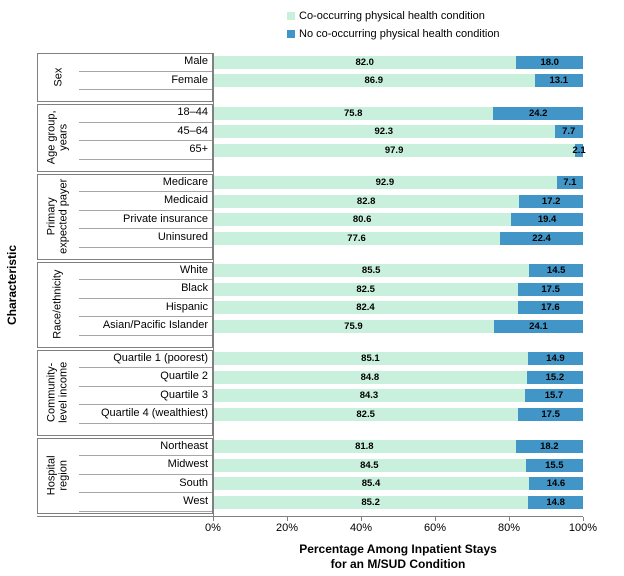  I want to click on x-axis-tick-label: 80%, so click(509, 527).